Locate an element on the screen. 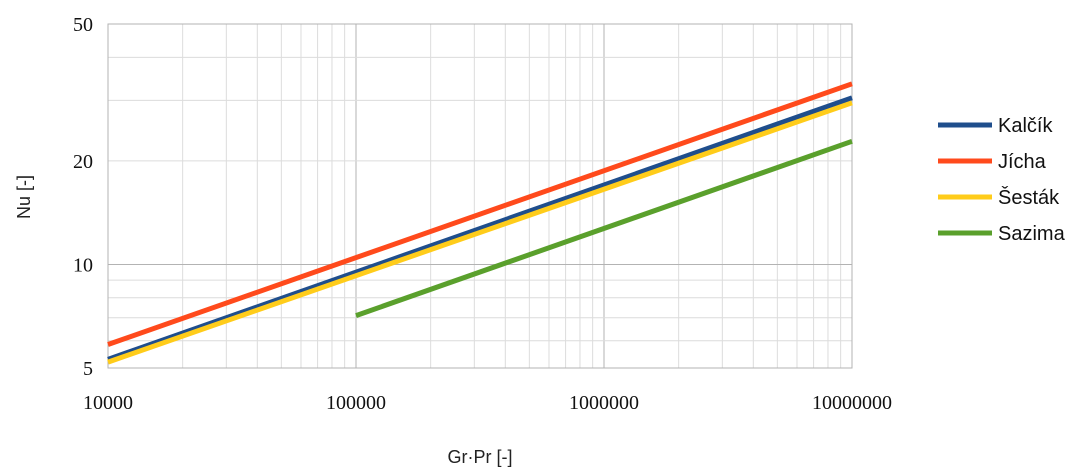 The height and width of the screenshot is (468, 1089). y-axis-title: Nu [-] is located at coordinates (24, 197).